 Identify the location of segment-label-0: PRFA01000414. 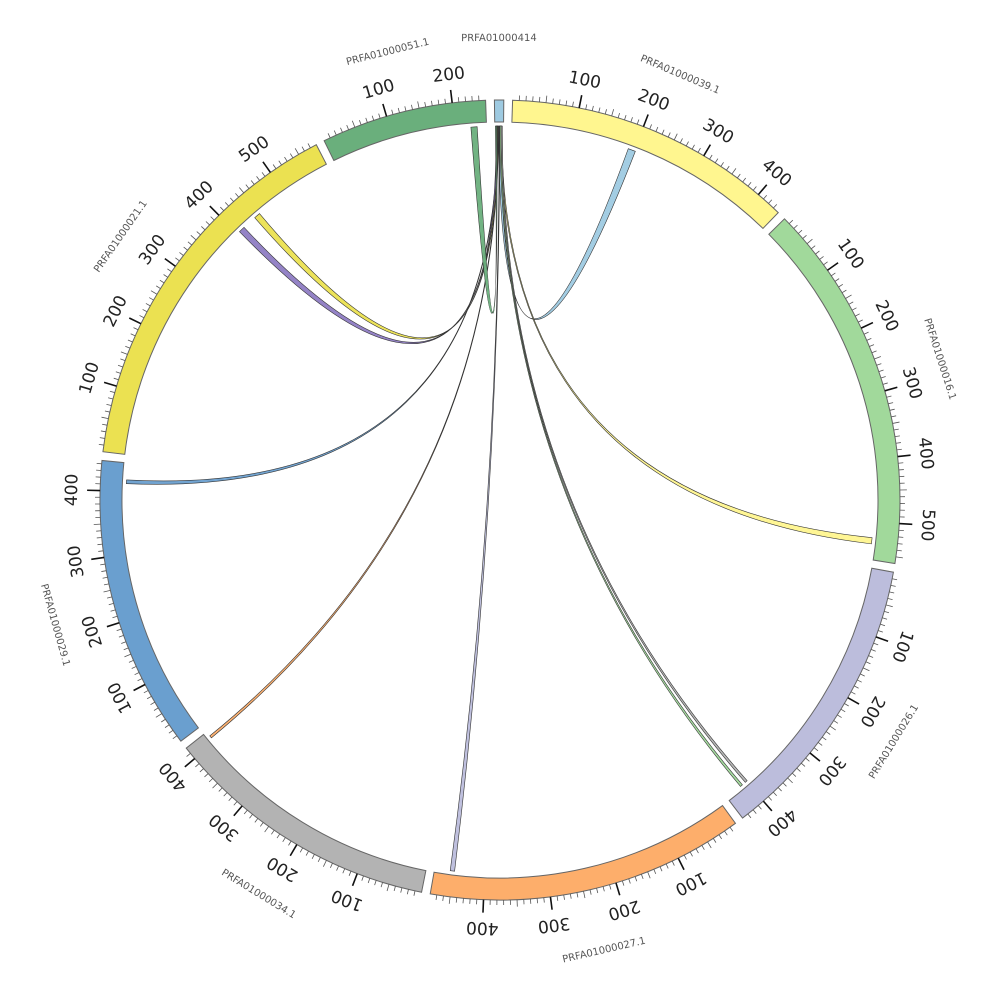
(499, 38).